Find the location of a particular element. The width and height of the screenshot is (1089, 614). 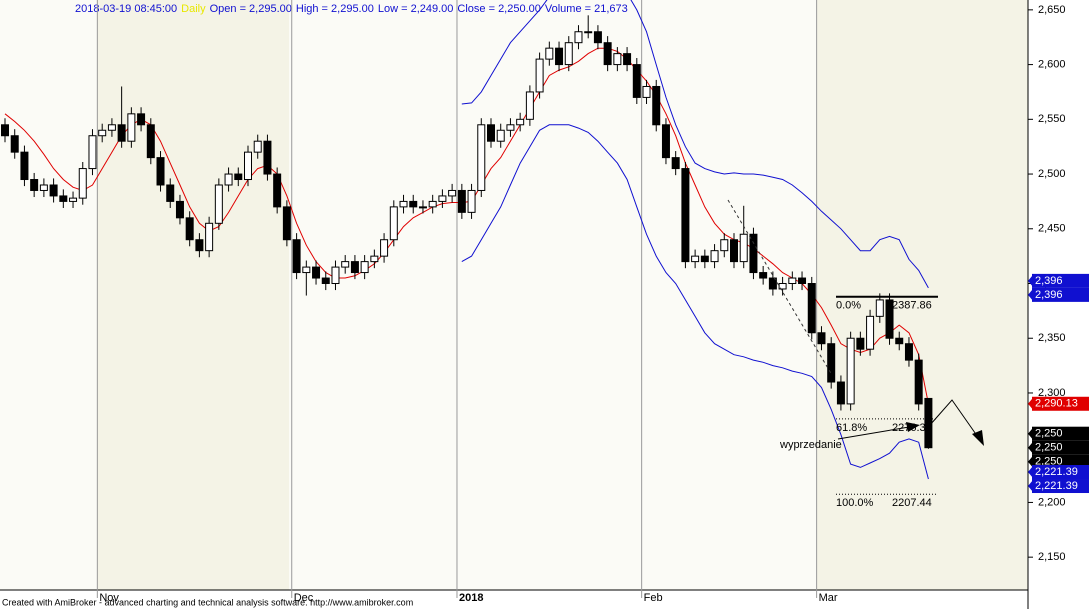

header-field: Daily is located at coordinates (193, 9).